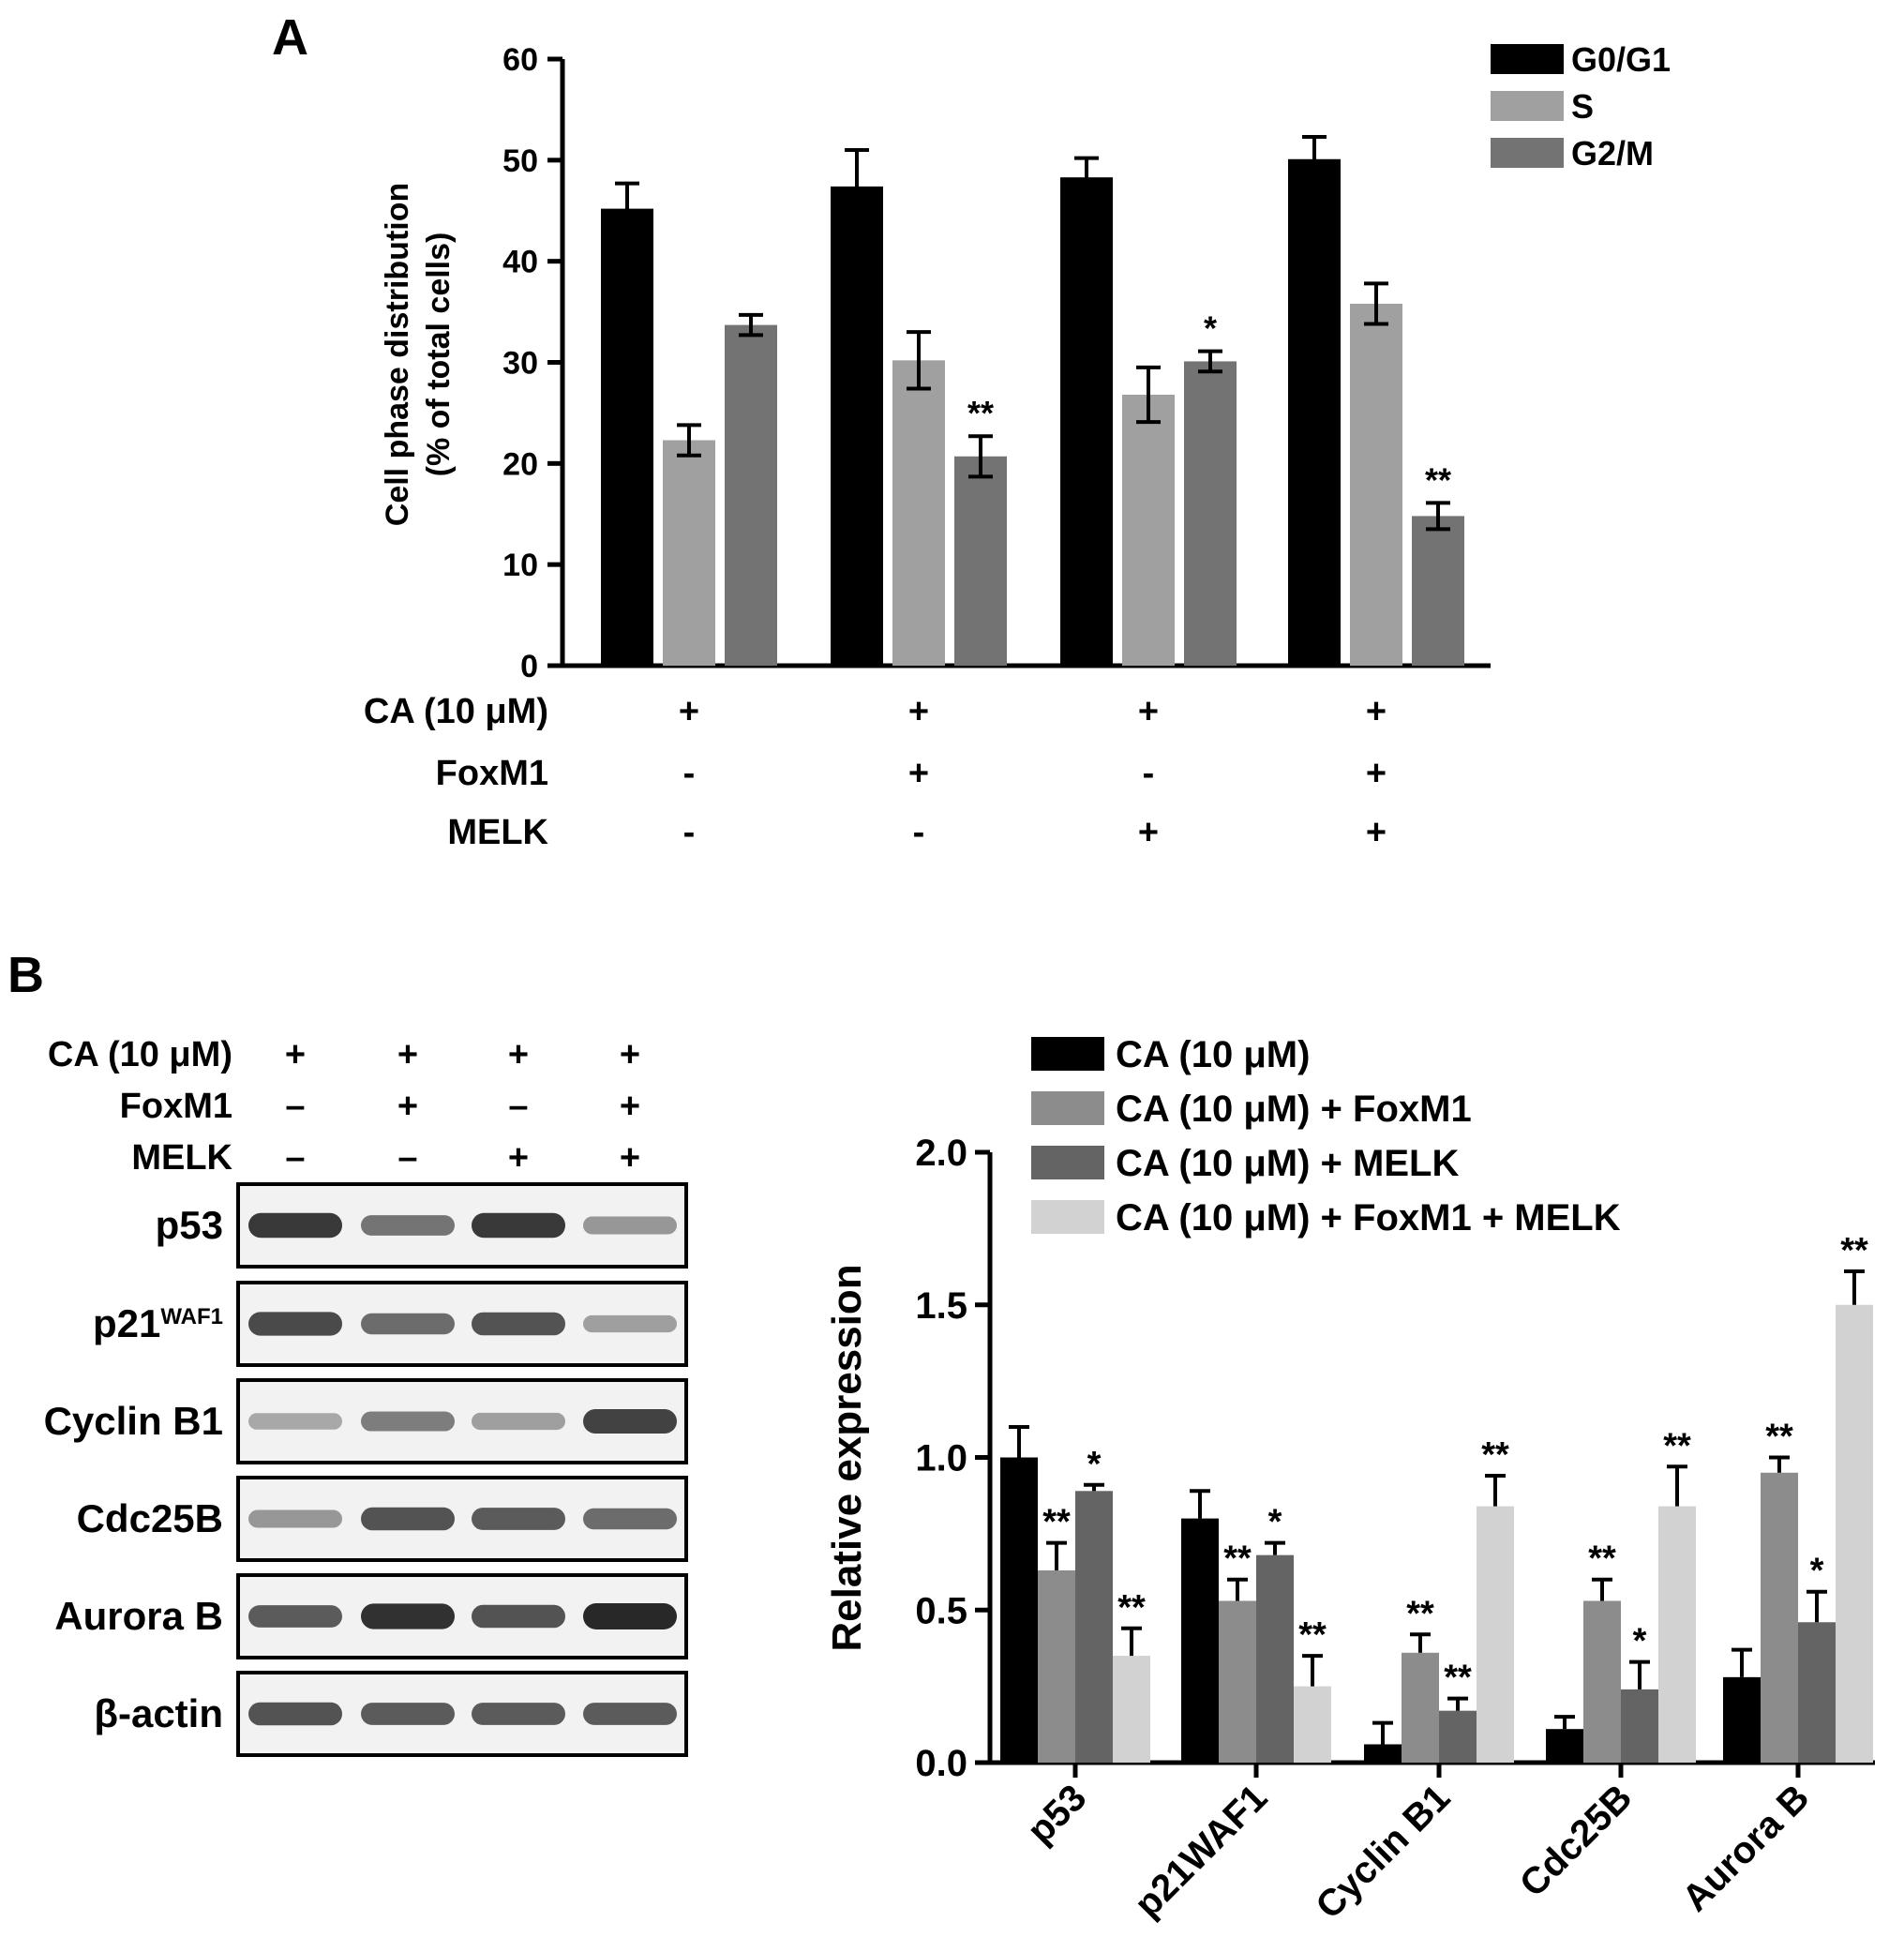 This screenshot has height=1952, width=1904. I want to click on blot-label-text: p21, so click(126, 1323).